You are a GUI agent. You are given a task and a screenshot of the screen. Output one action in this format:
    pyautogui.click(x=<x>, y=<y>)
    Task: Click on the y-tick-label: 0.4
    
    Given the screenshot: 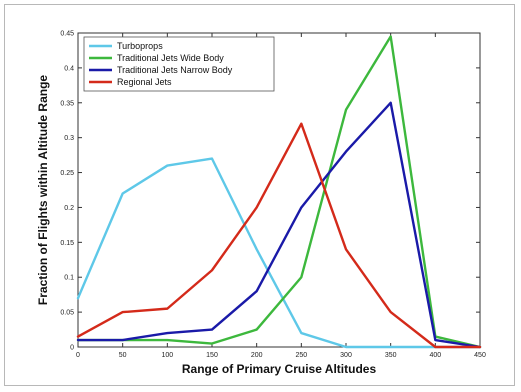 What is the action you would take?
    pyautogui.click(x=69, y=68)
    